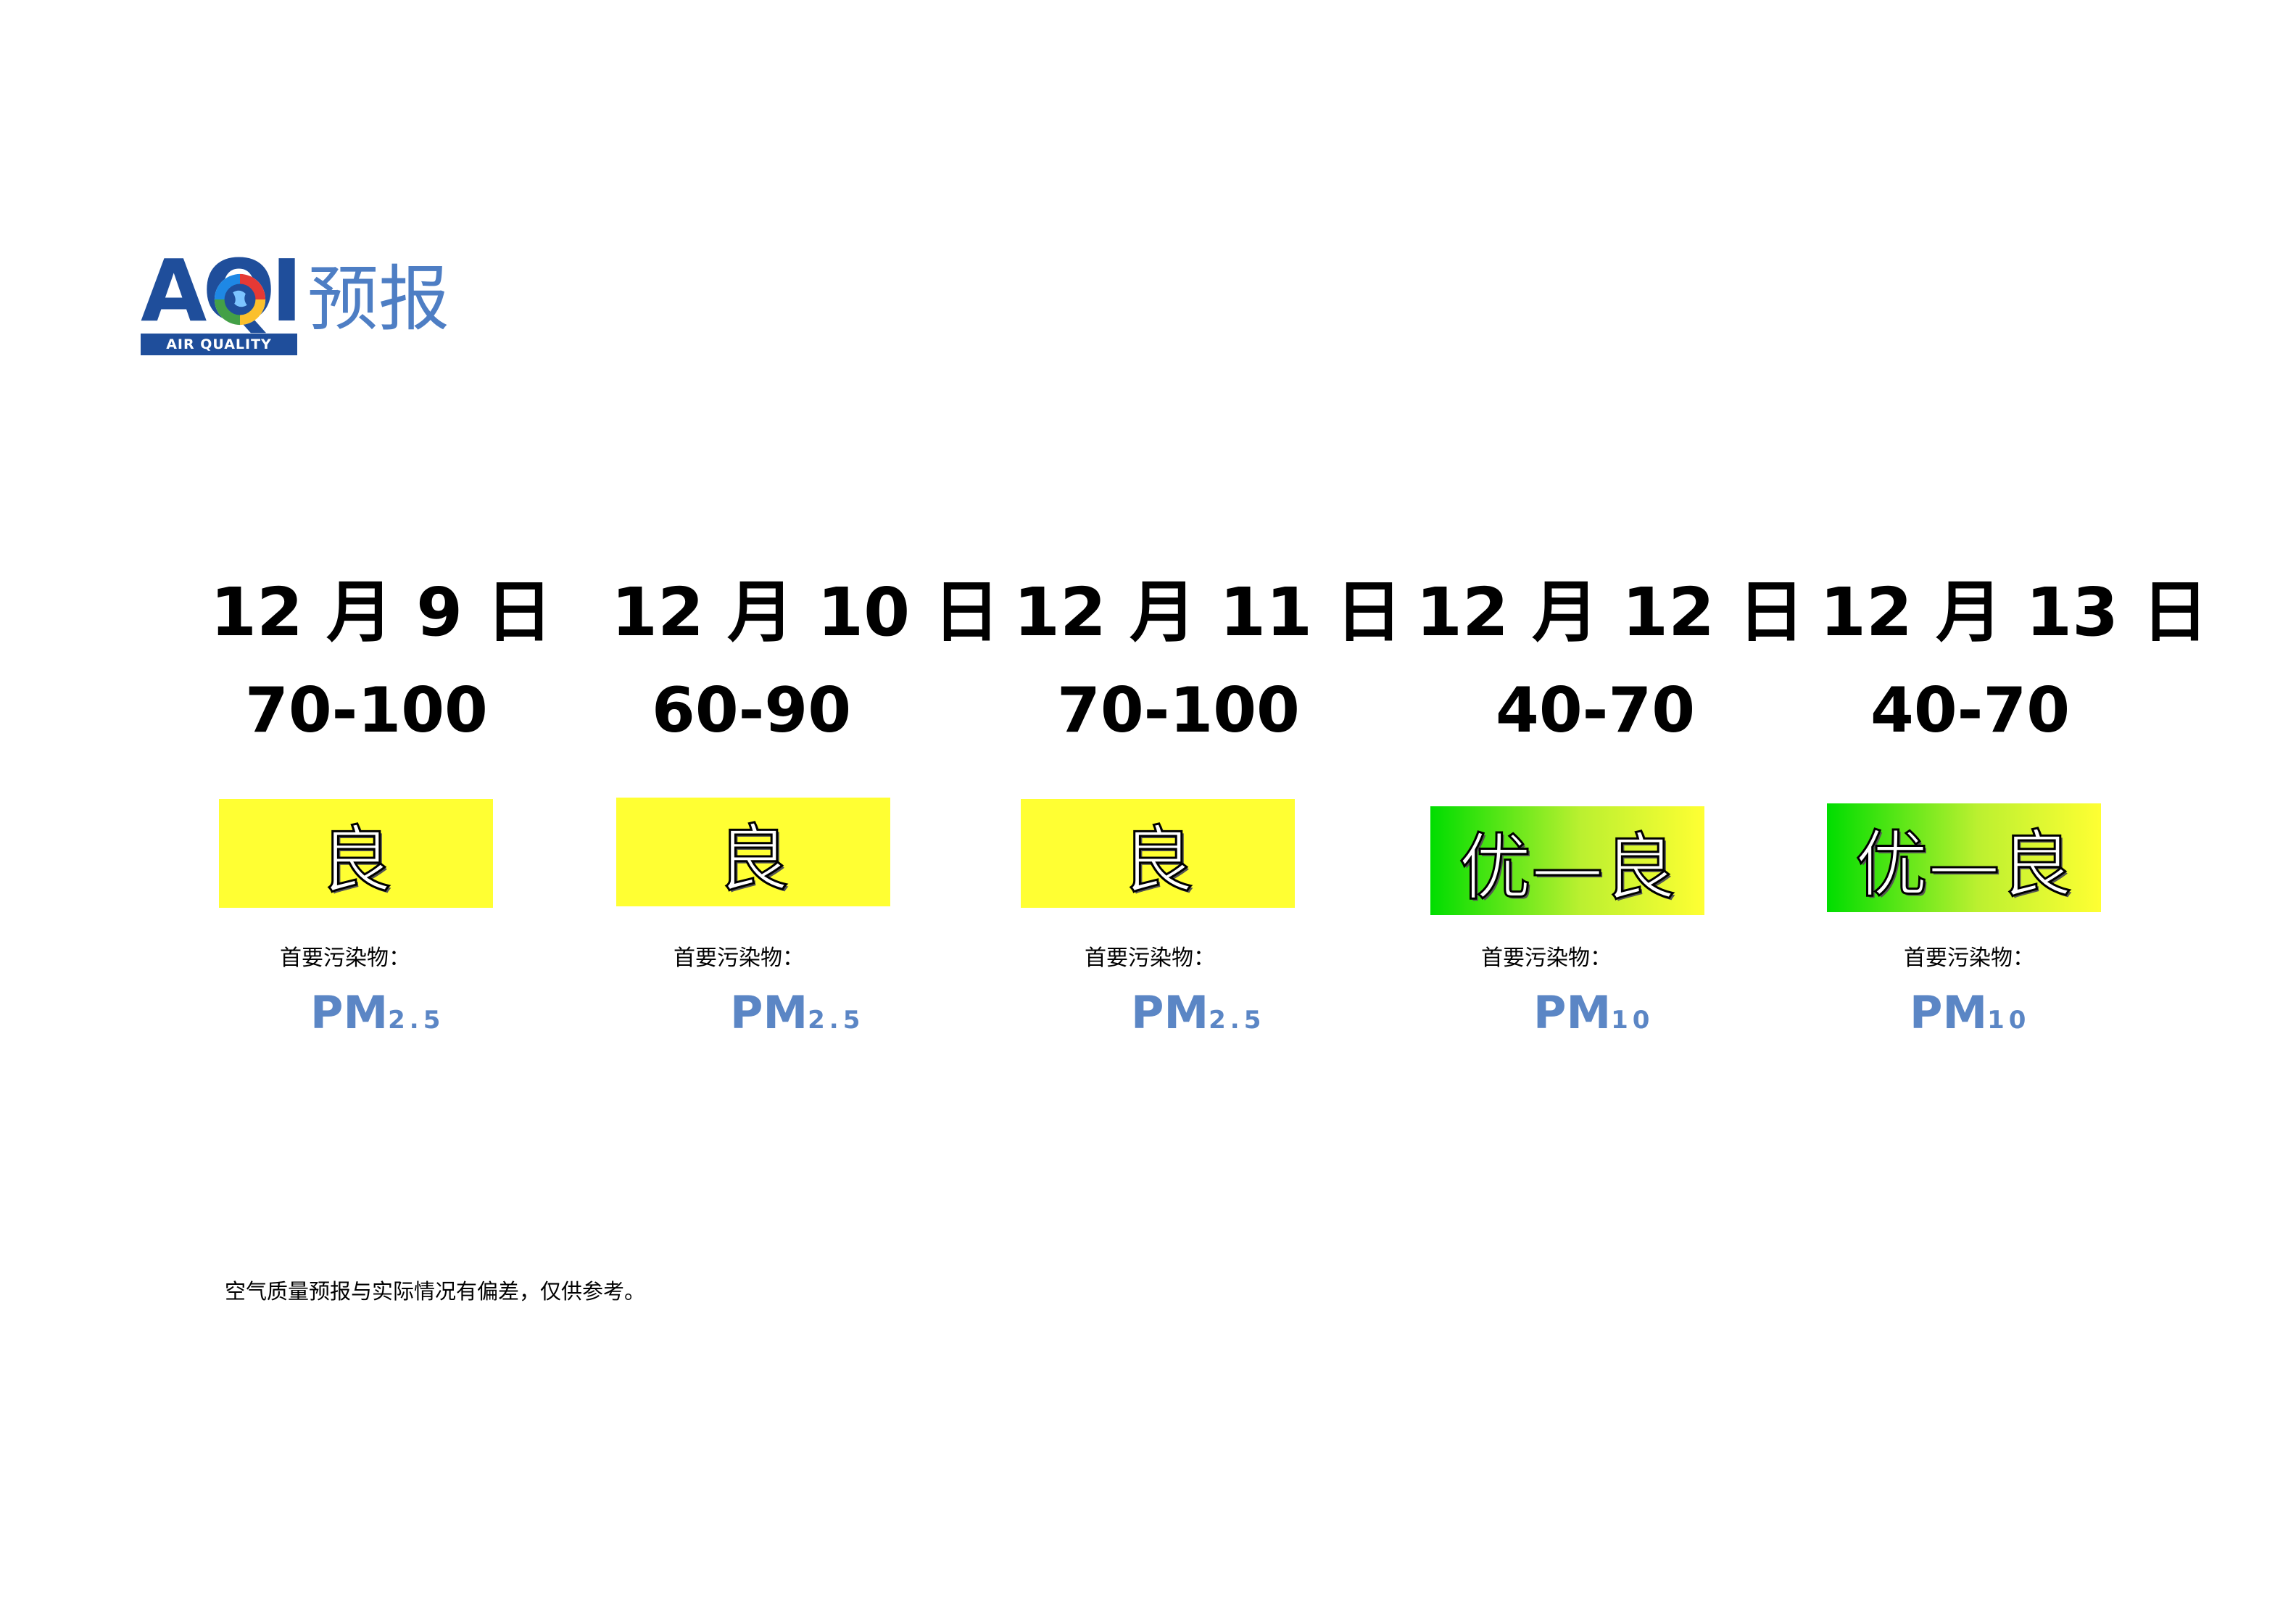 The height and width of the screenshot is (1622, 2296). I want to click on aqi-logo-tagline: AIR QUALITY INDEX, so click(219, 354).